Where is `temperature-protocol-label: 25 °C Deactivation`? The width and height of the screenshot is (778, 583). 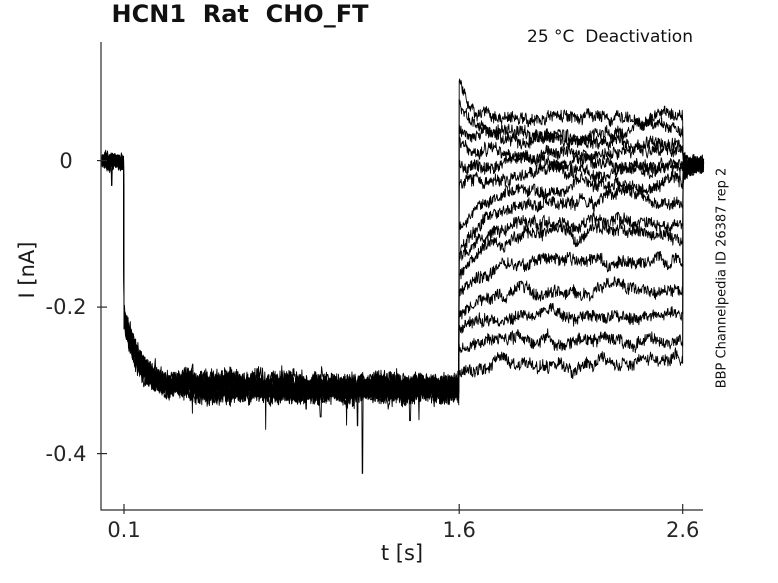
temperature-protocol-label: 25 °C Deactivation is located at coordinates (610, 37).